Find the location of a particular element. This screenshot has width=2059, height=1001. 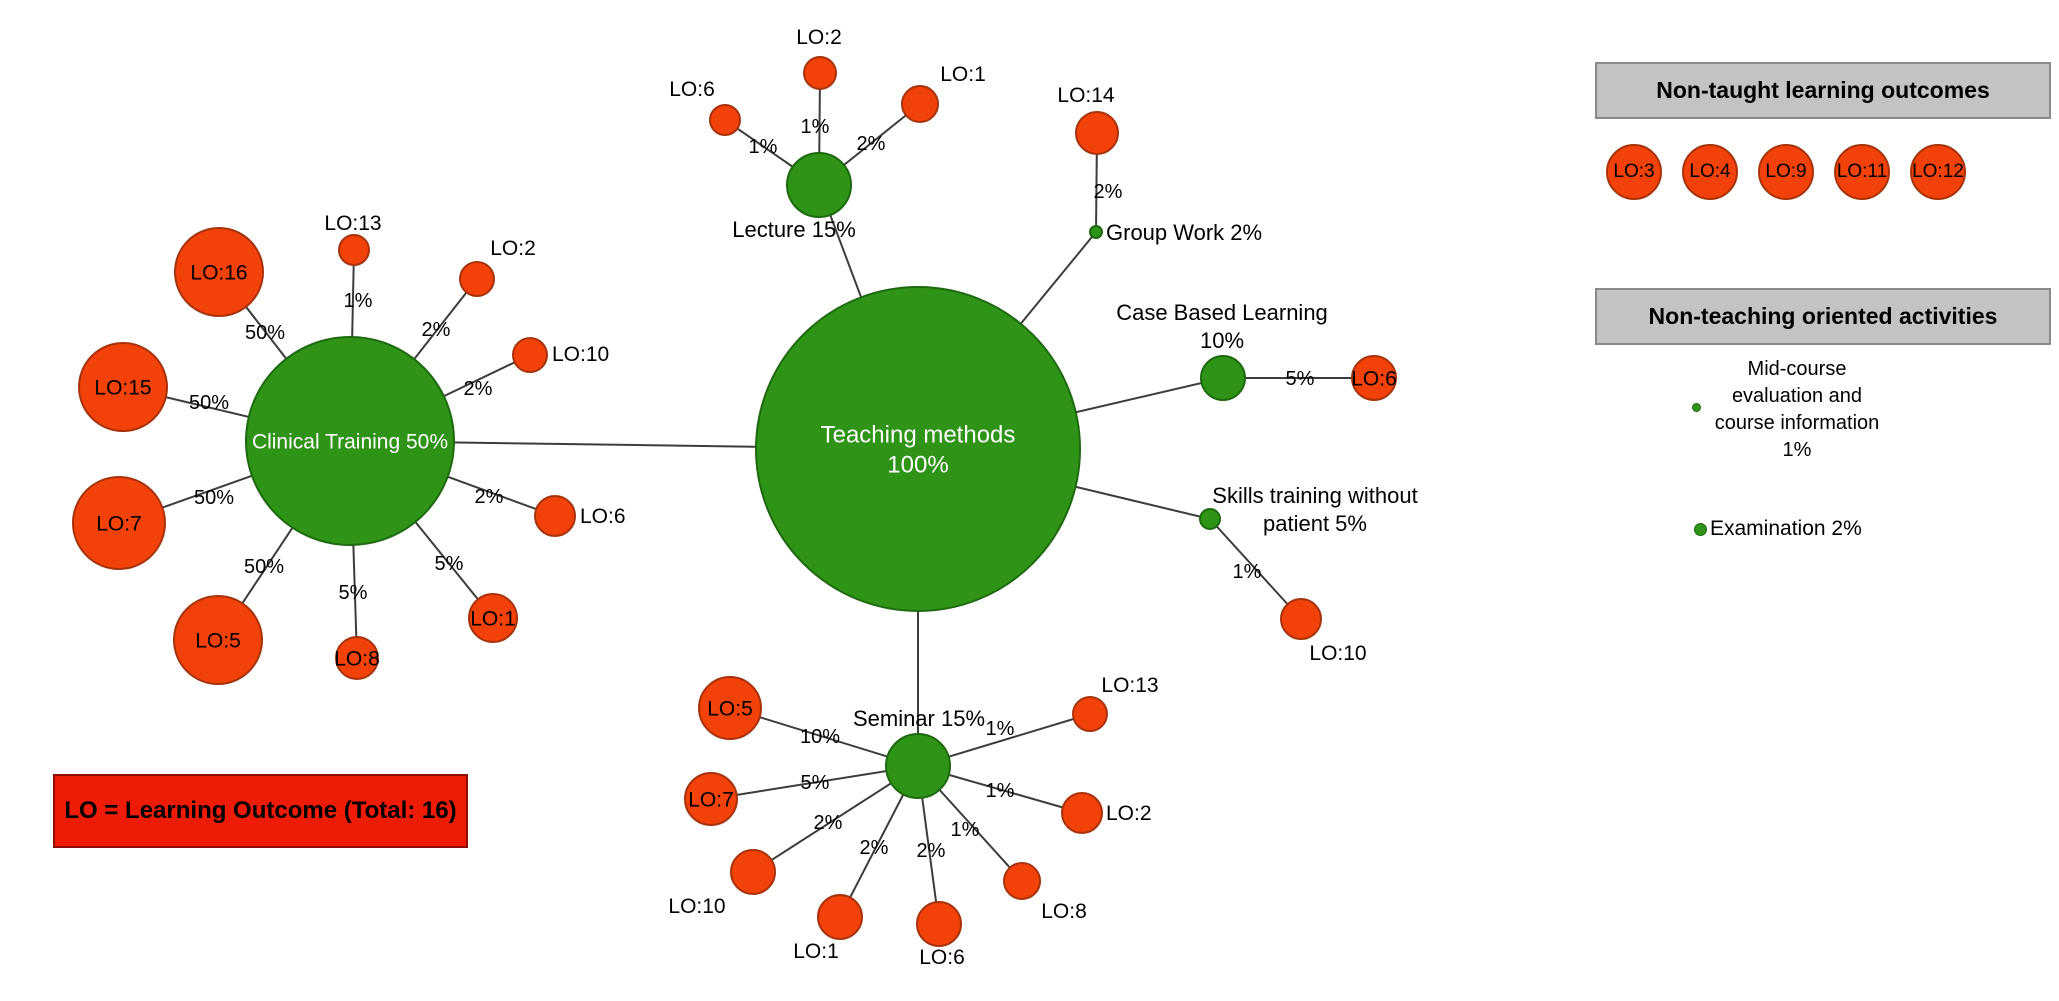

edge-label-seminar-se1: 2% is located at coordinates (874, 848).